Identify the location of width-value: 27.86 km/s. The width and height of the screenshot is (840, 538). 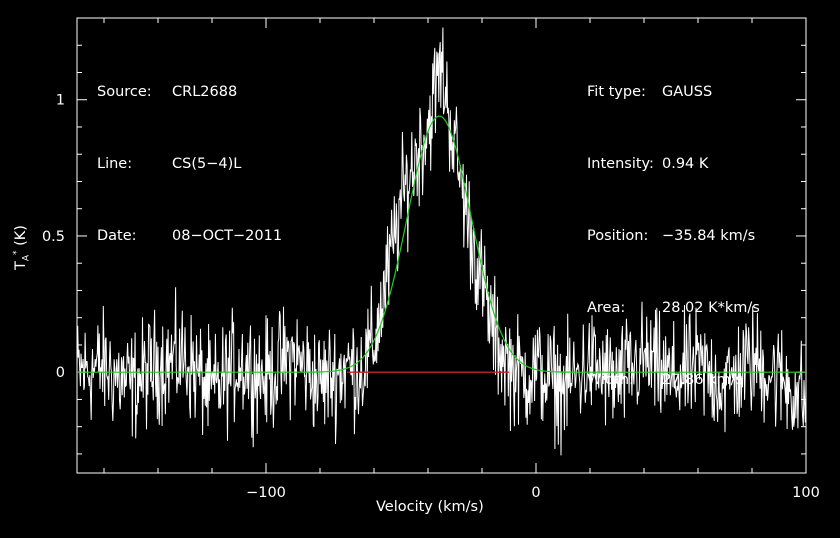
(703, 380).